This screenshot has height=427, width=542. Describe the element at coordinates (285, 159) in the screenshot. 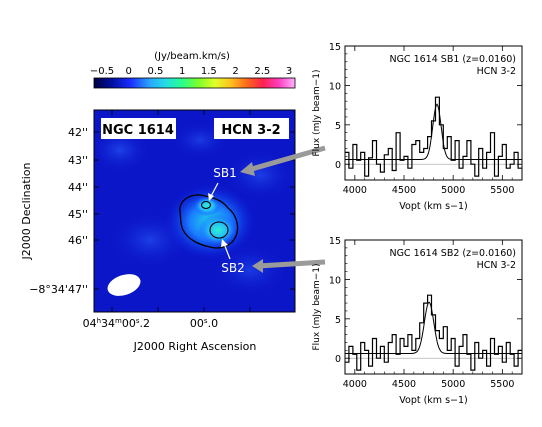

I see `arrow-to-sb1` at that location.